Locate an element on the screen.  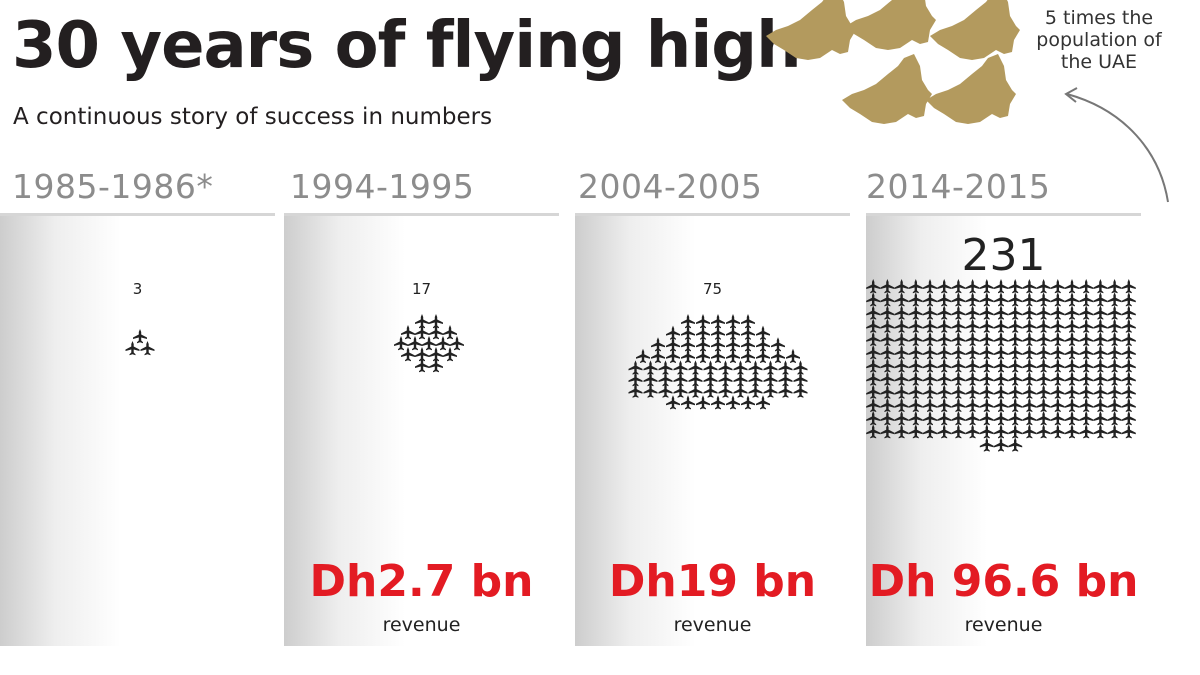
period-label: 2004-2005 is located at coordinates (670, 186).